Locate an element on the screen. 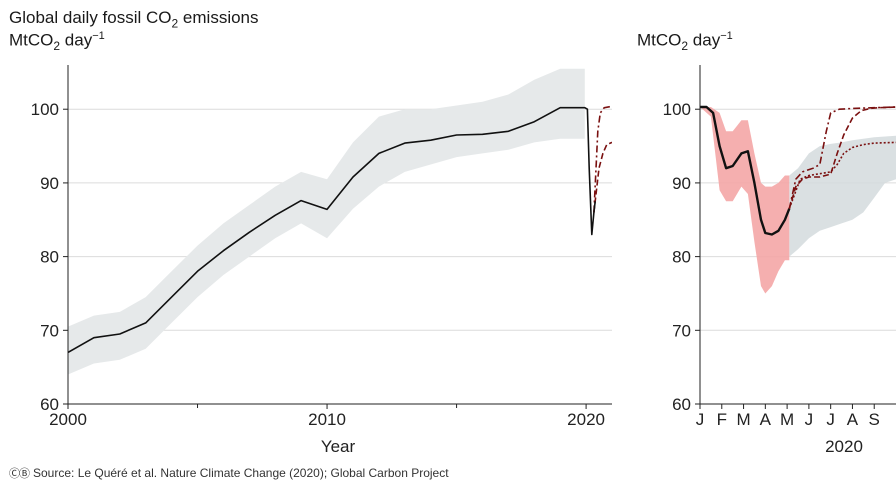 Image resolution: width=896 pixels, height=486 pixels. left-x-tick-label-2: 2020 is located at coordinates (586, 419).